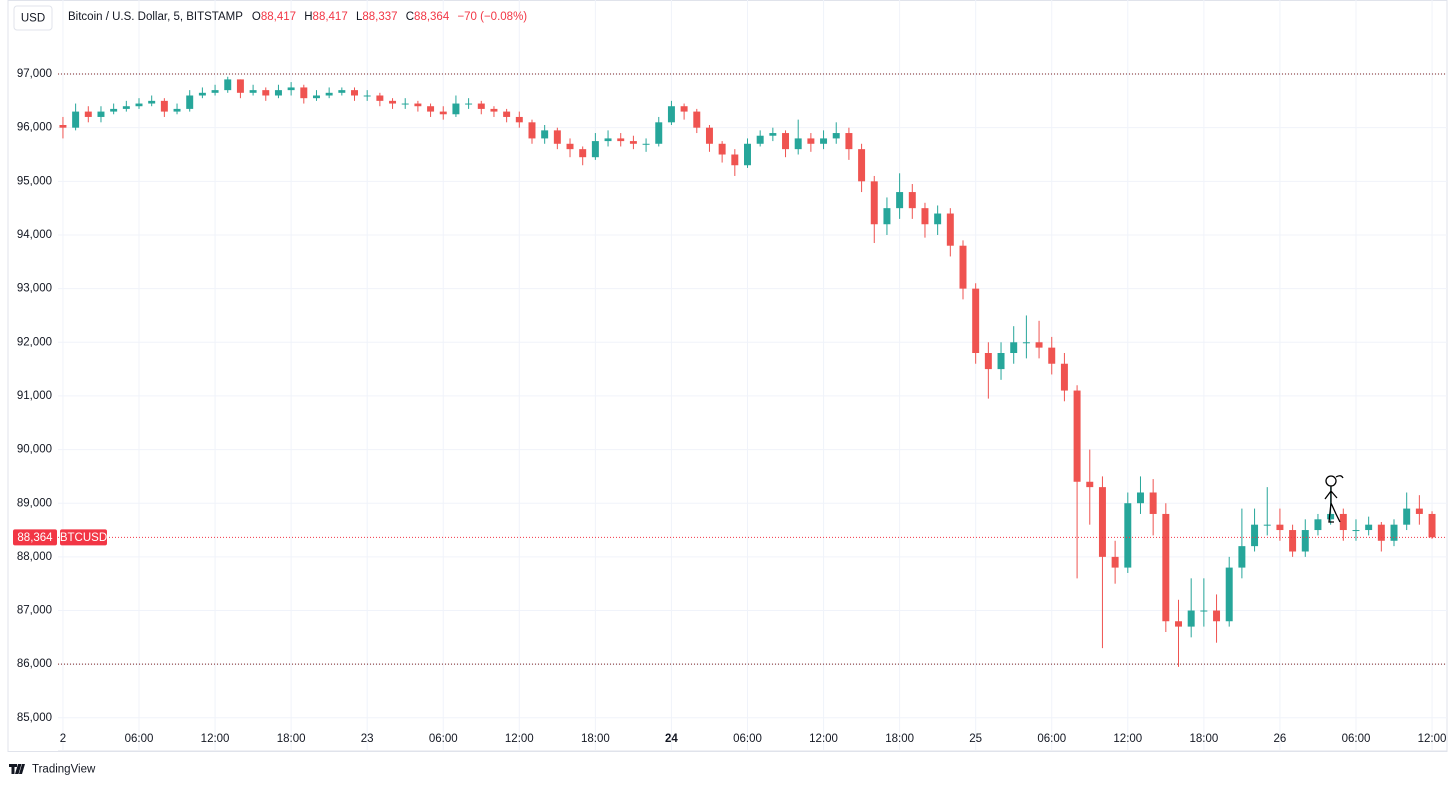 This screenshot has height=785, width=1456. I want to click on ohlc-label: C, so click(410, 17).